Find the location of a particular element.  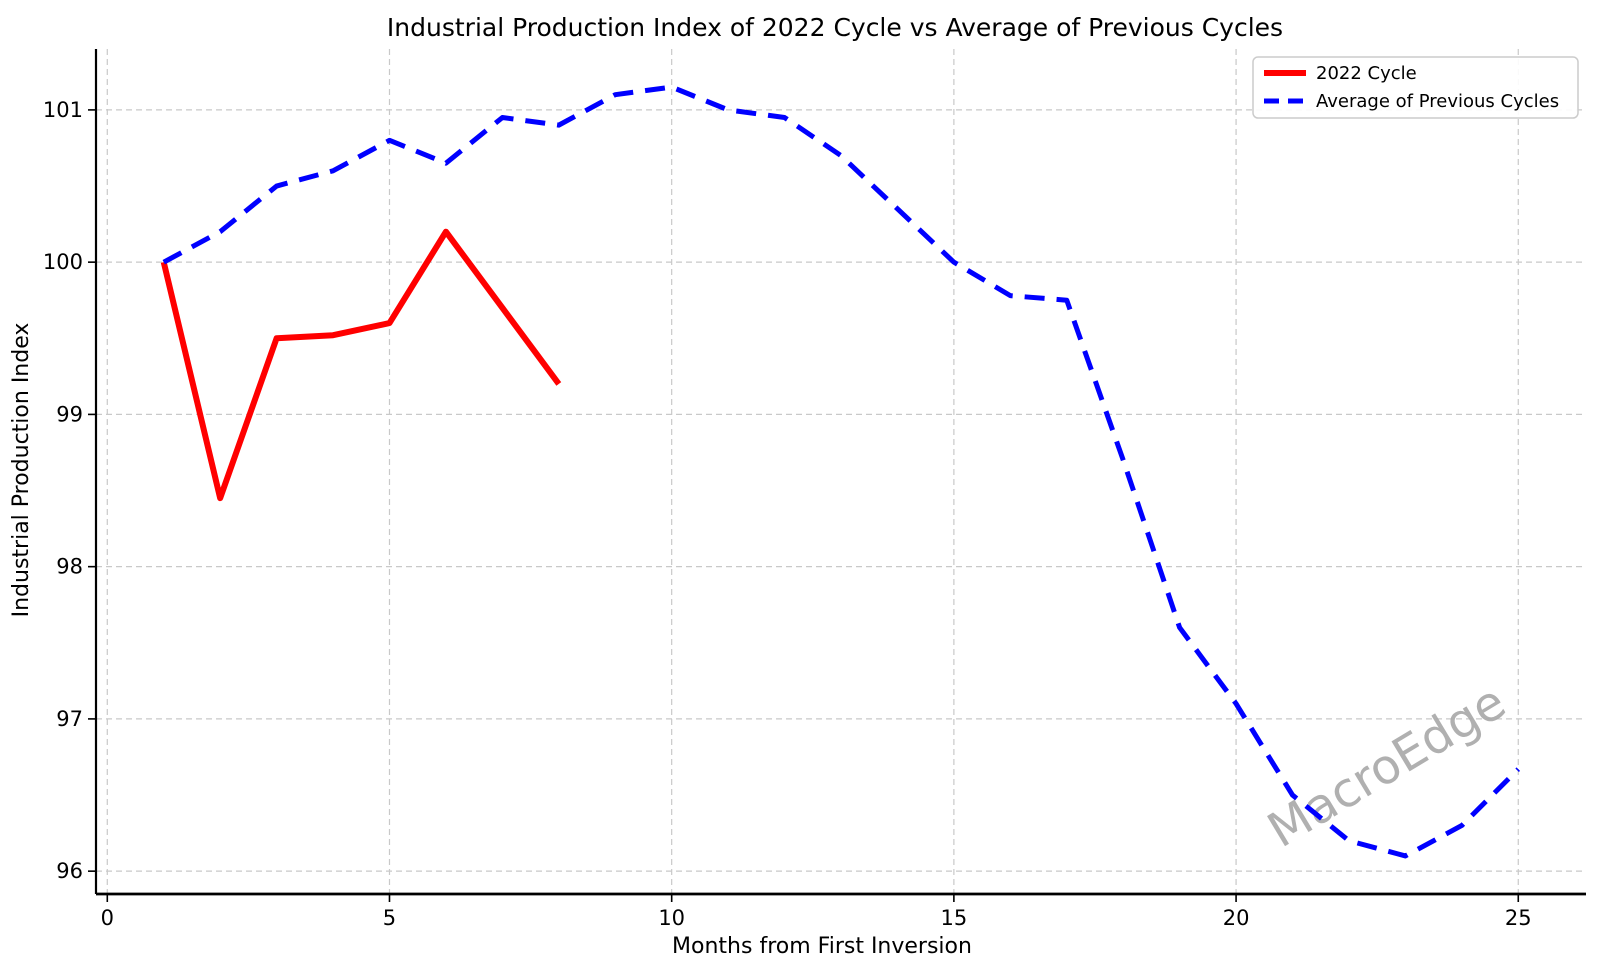

x-tick-label: 20 is located at coordinates (1236, 918).